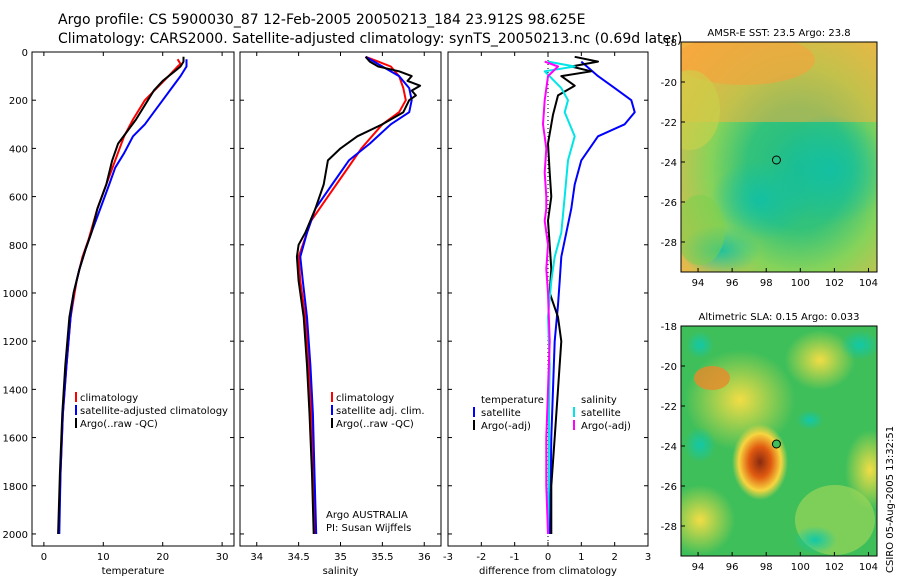  What do you see at coordinates (669, 527) in the screenshot?
I see `sla-map-lat-tick-label: -28` at bounding box center [669, 527].